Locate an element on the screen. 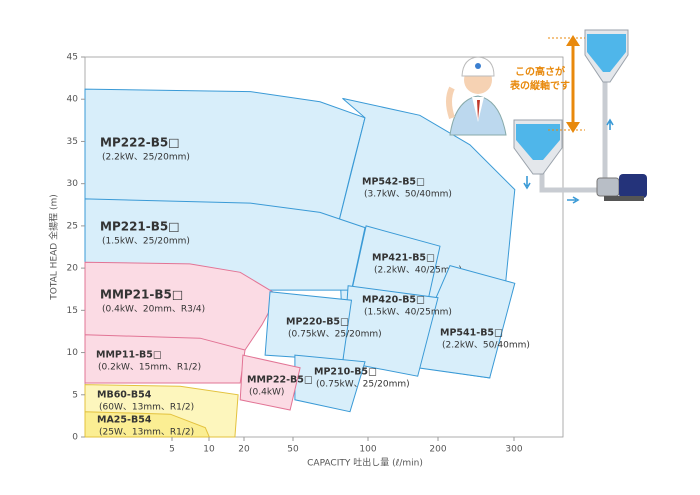 Image resolution: width=700 pixels, height=495 pixels. pump-head is located at coordinates (608, 187).